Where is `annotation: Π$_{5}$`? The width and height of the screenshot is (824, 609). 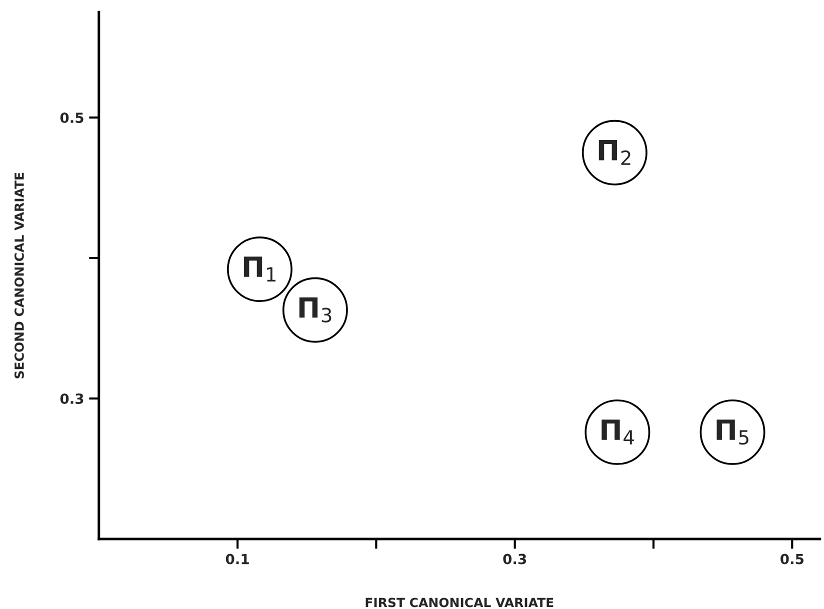
annotation: Π$_{5}$ is located at coordinates (732, 432).